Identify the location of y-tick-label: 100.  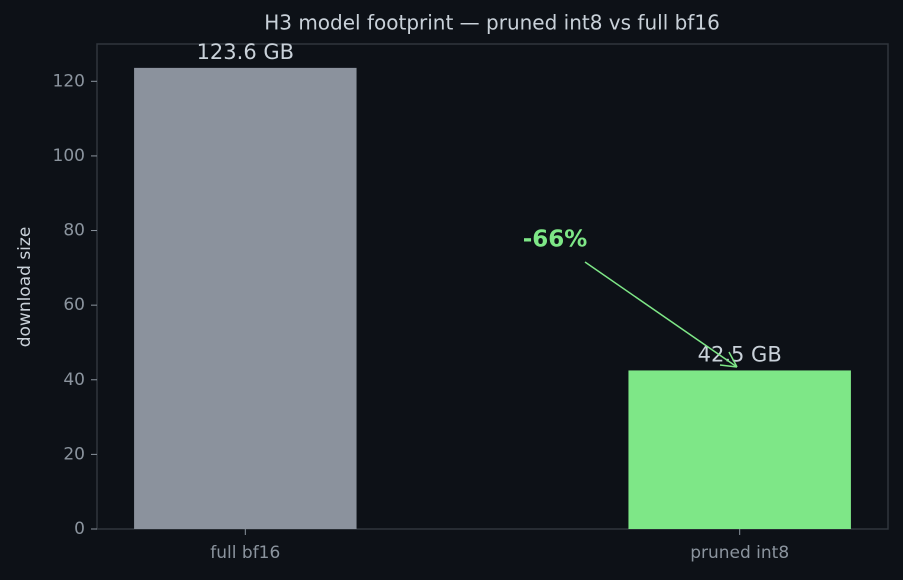
(69, 156).